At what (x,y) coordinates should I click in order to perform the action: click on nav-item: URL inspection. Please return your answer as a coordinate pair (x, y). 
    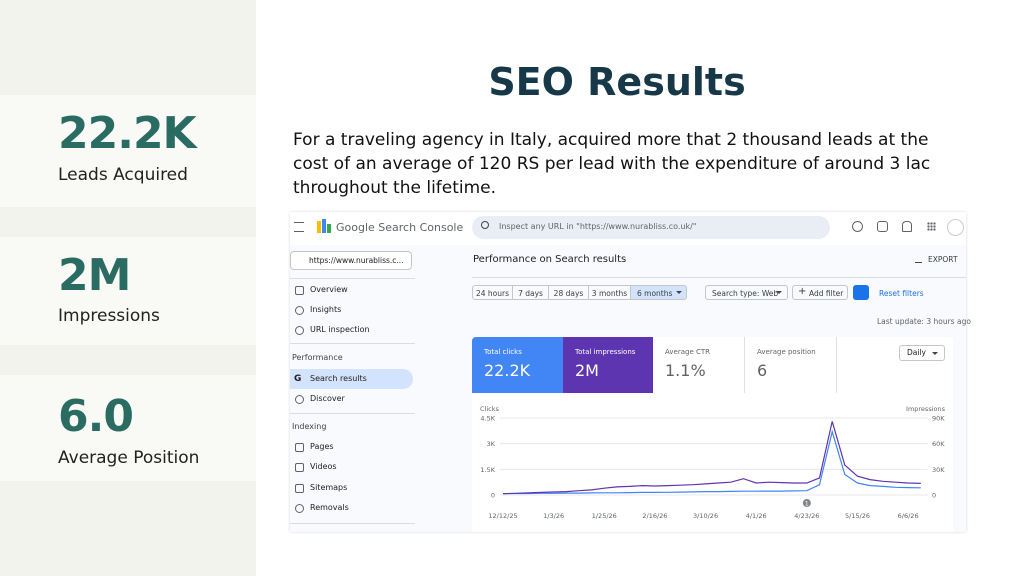
    Looking at the image, I should click on (340, 329).